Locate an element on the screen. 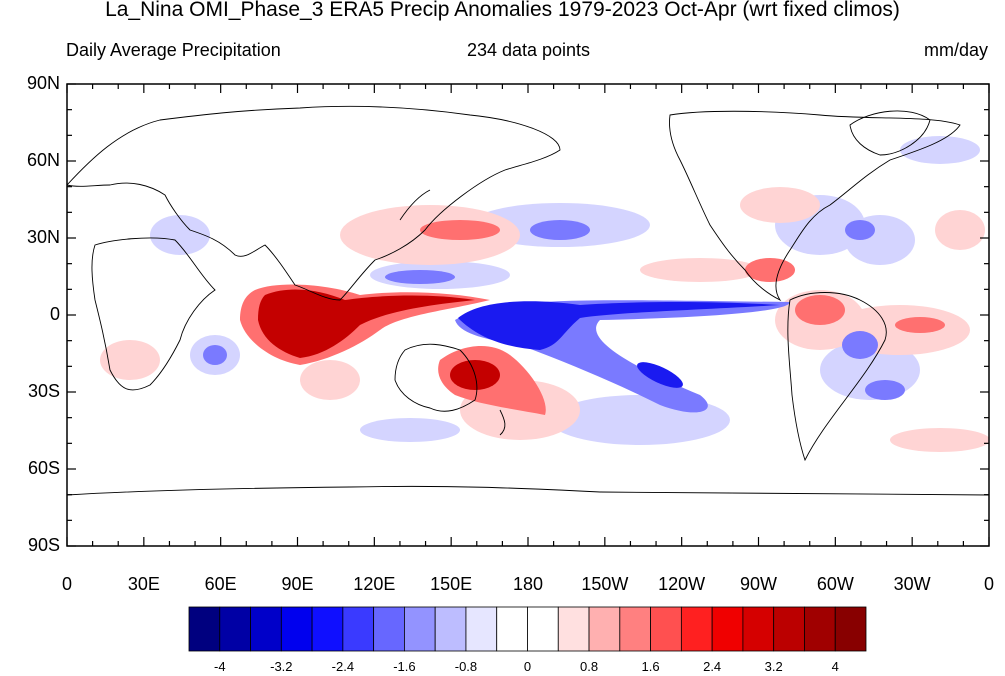 The height and width of the screenshot is (676, 1005). lon-label: 120W is located at coordinates (682, 584).